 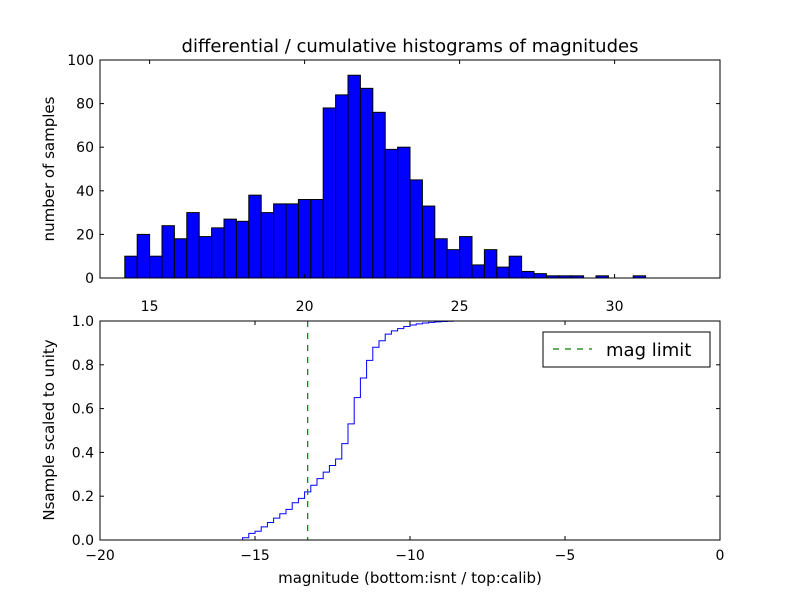 What do you see at coordinates (150, 307) in the screenshot?
I see `x-tick-label: 15` at bounding box center [150, 307].